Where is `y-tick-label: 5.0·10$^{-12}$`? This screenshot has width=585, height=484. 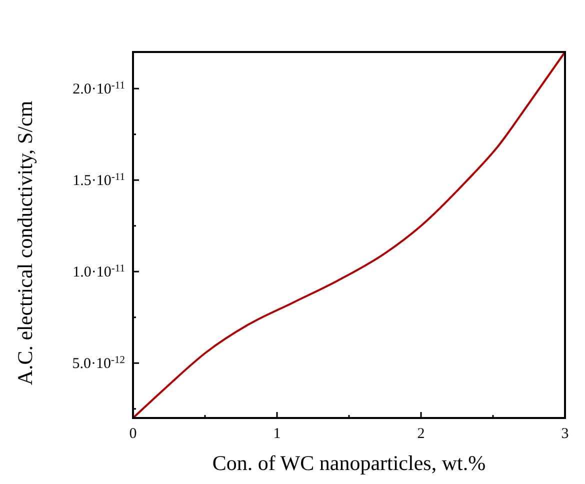
y-tick-label: 5.0·10$^{-12}$ is located at coordinates (98, 363).